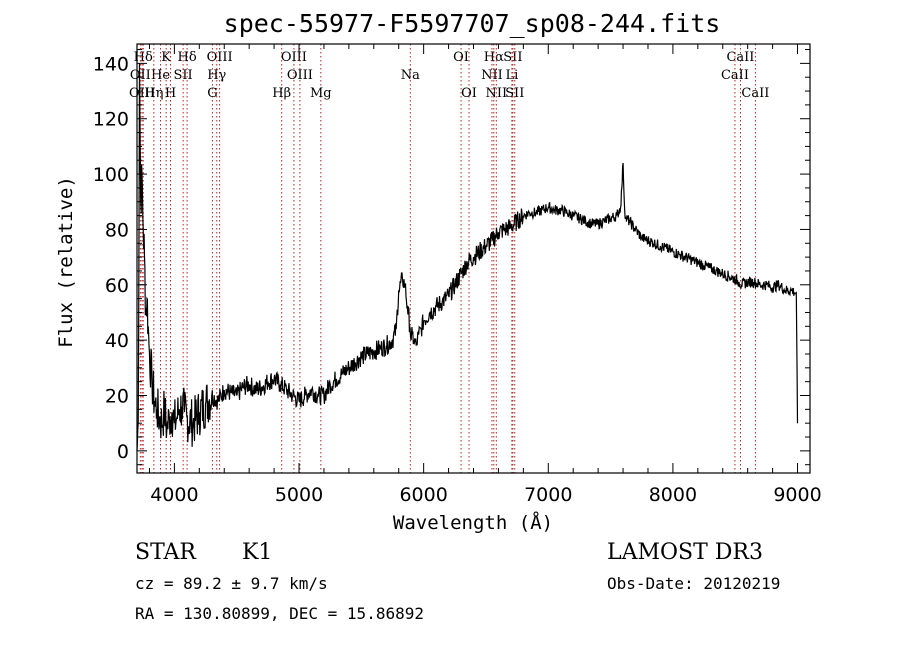  What do you see at coordinates (166, 57) in the screenshot?
I see `marker-label-1: K` at bounding box center [166, 57].